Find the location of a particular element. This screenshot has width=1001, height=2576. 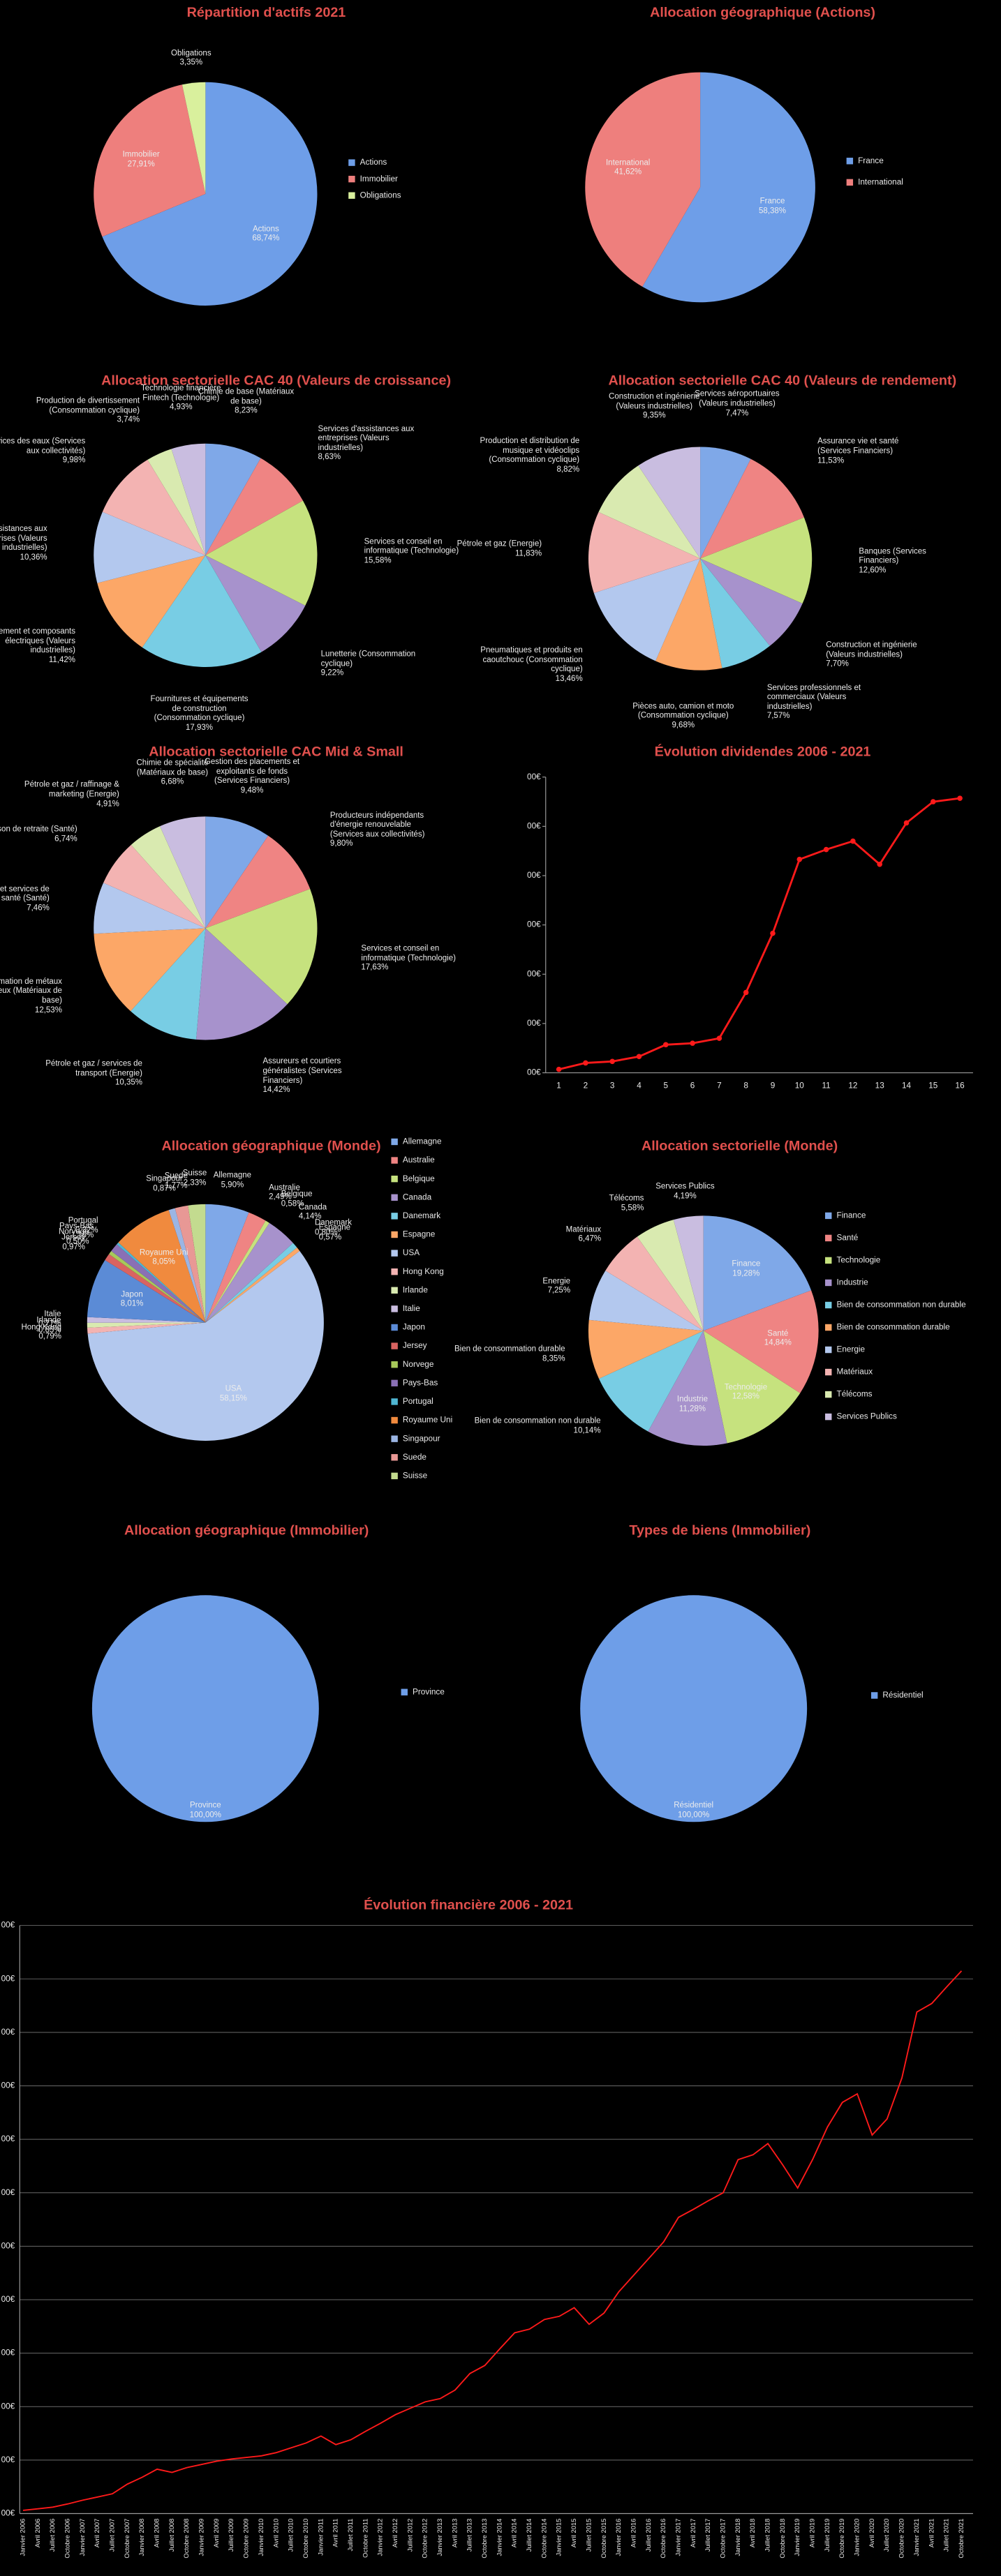

x-tick-label: Juillet 2007 is located at coordinates (112, 2535).